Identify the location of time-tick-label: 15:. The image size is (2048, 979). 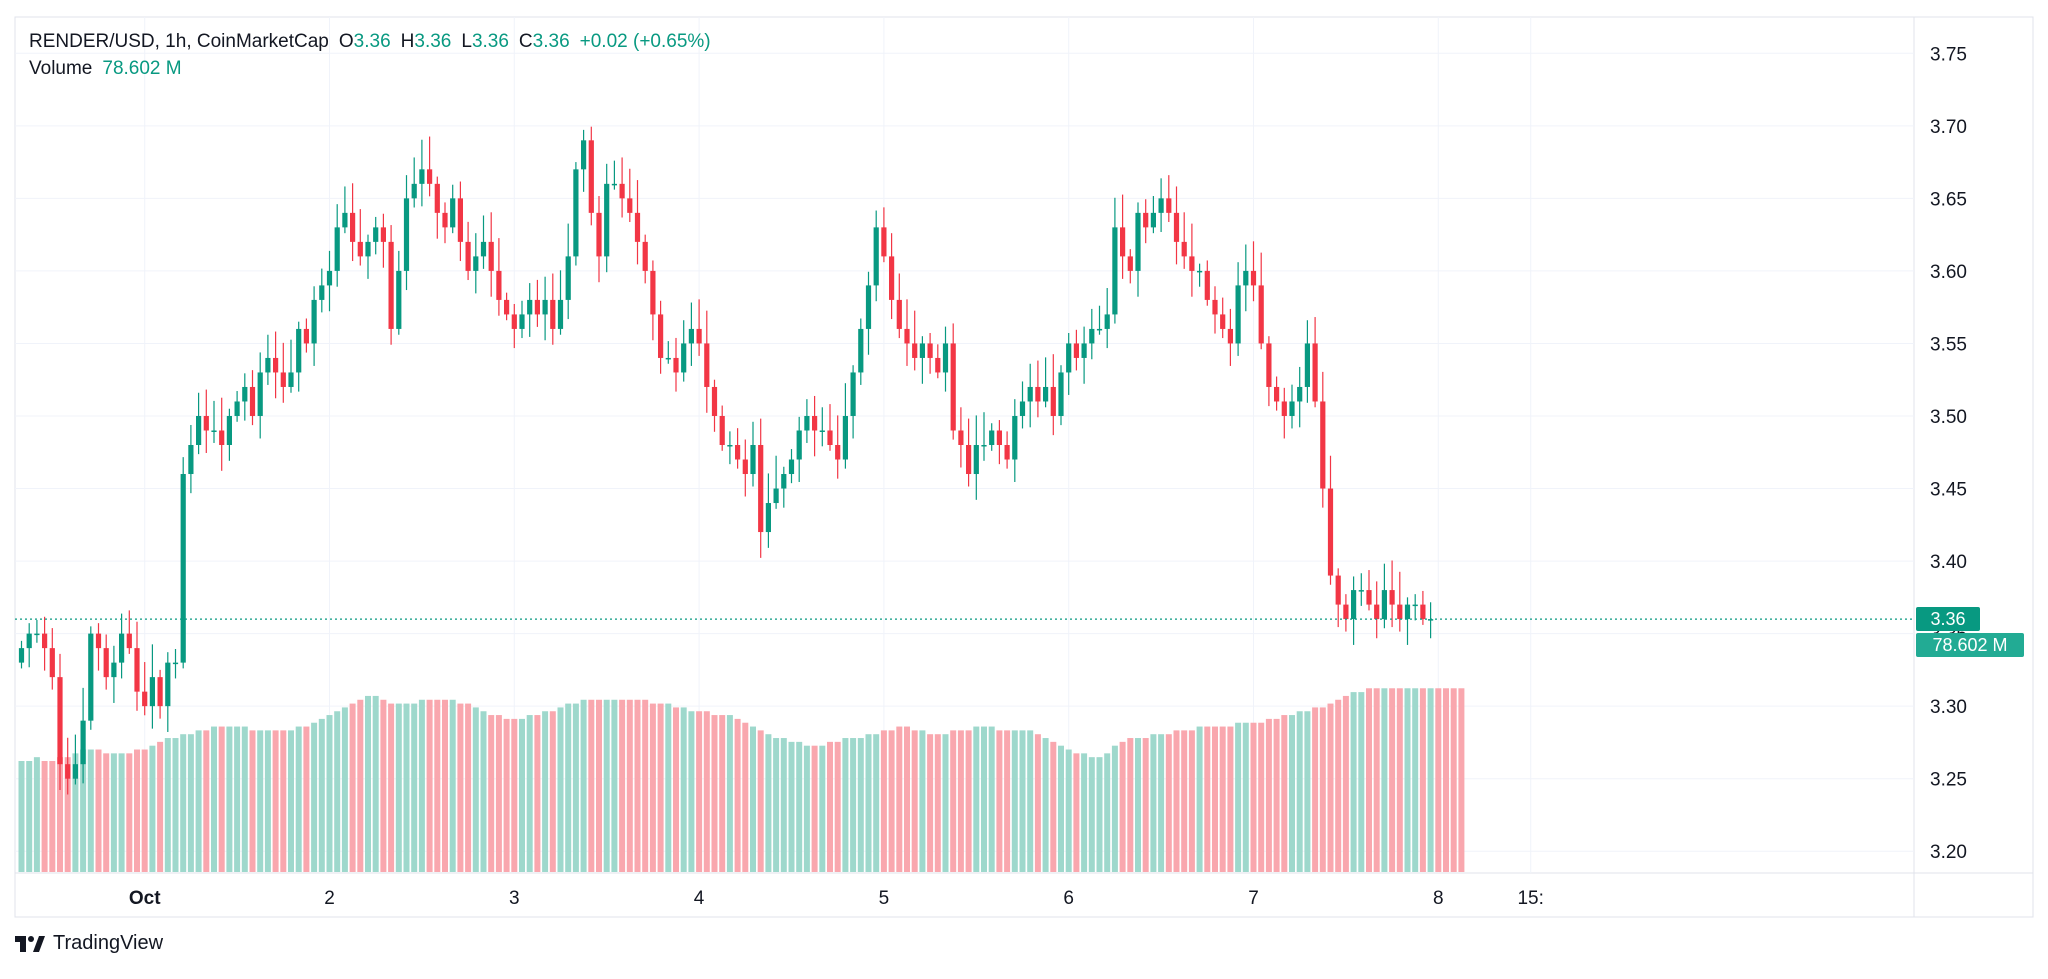
(1530, 898).